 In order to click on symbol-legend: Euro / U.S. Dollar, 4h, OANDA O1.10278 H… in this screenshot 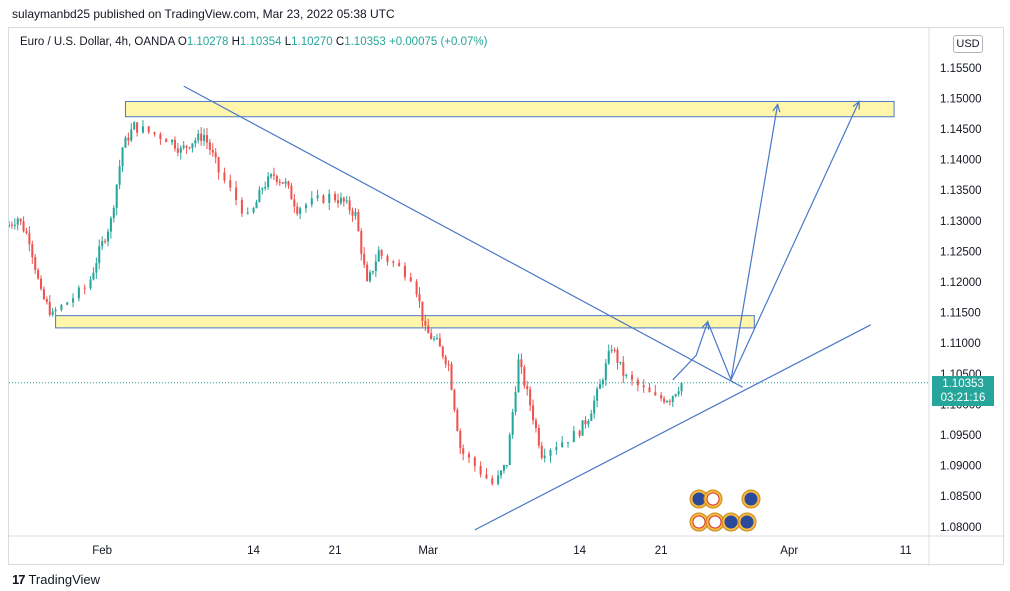, I will do `click(253, 42)`.